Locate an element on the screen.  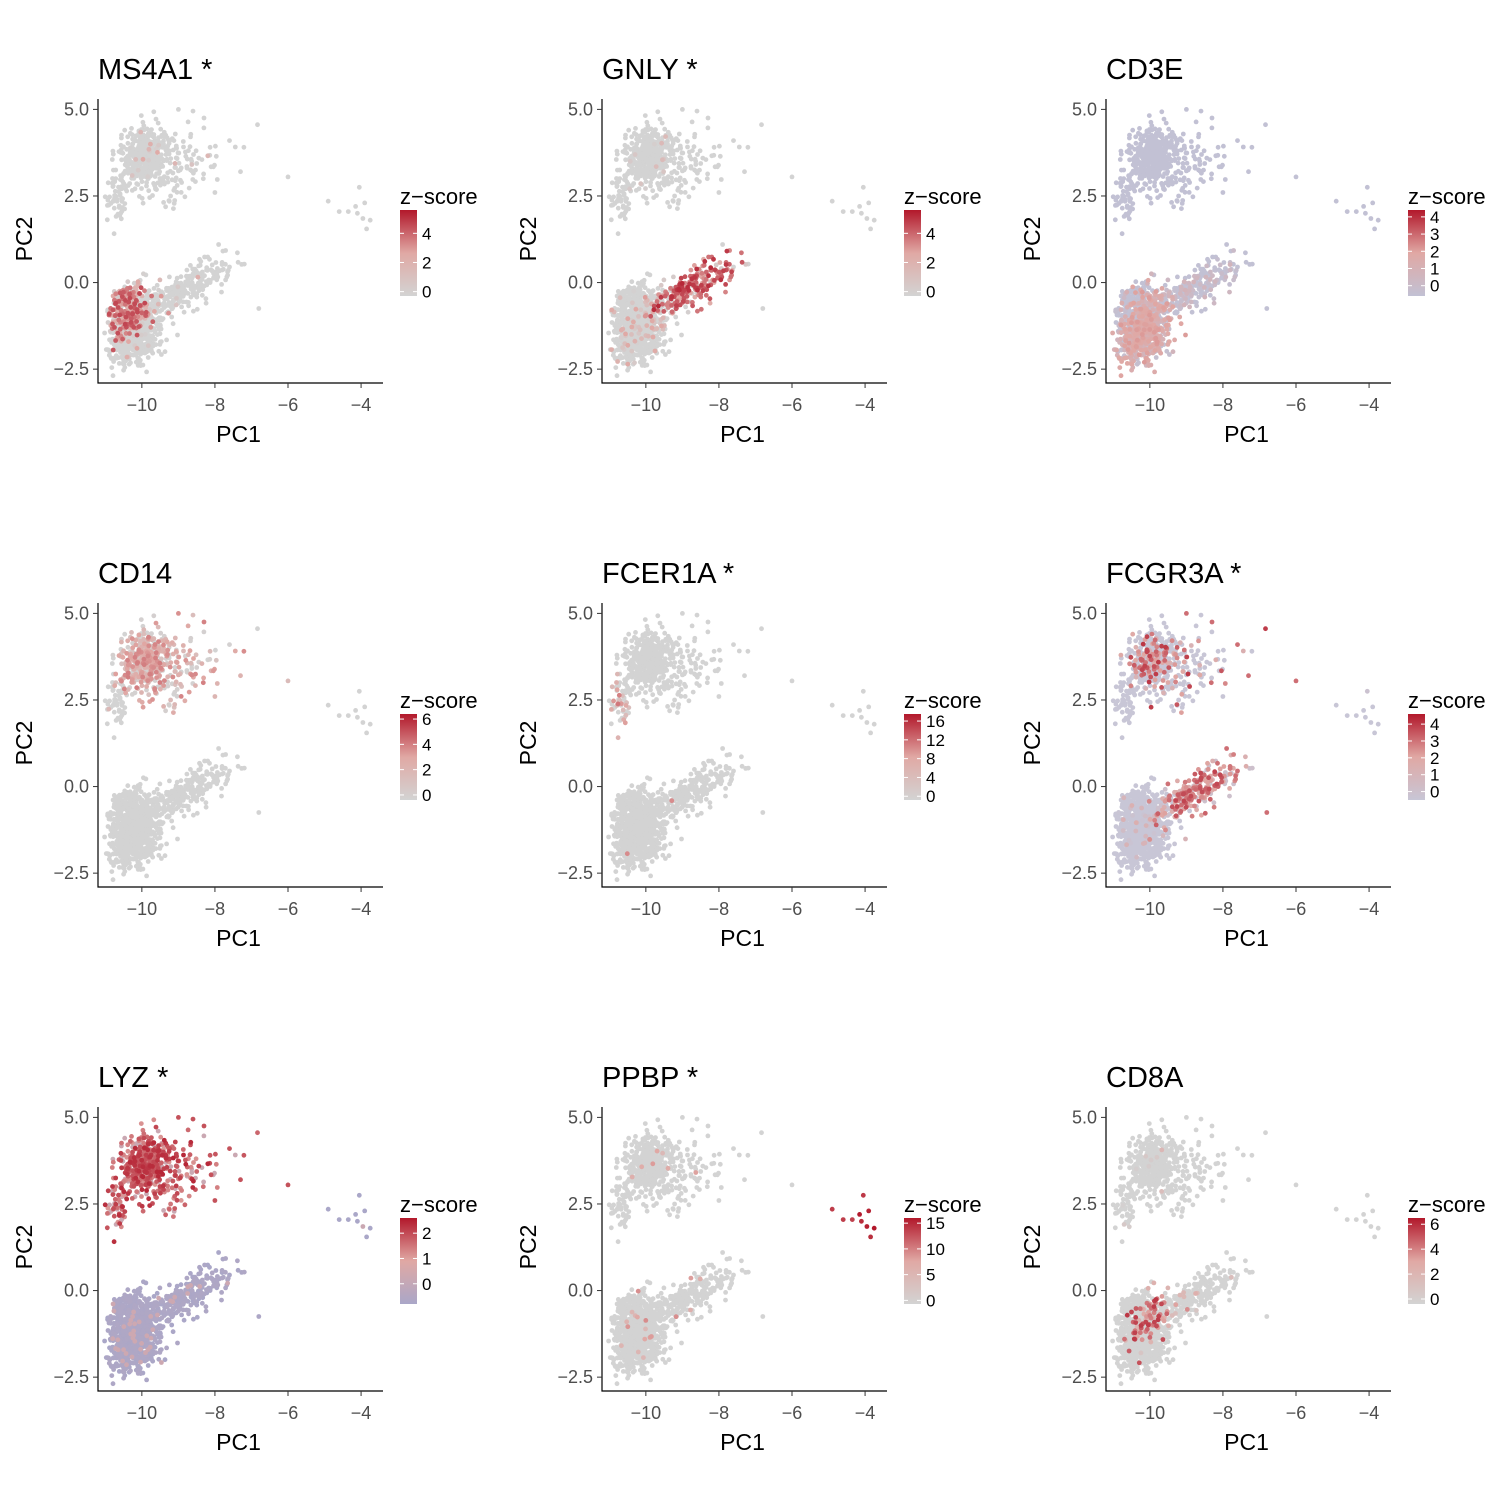
y-axis-title: PC2 is located at coordinates (528, 239).